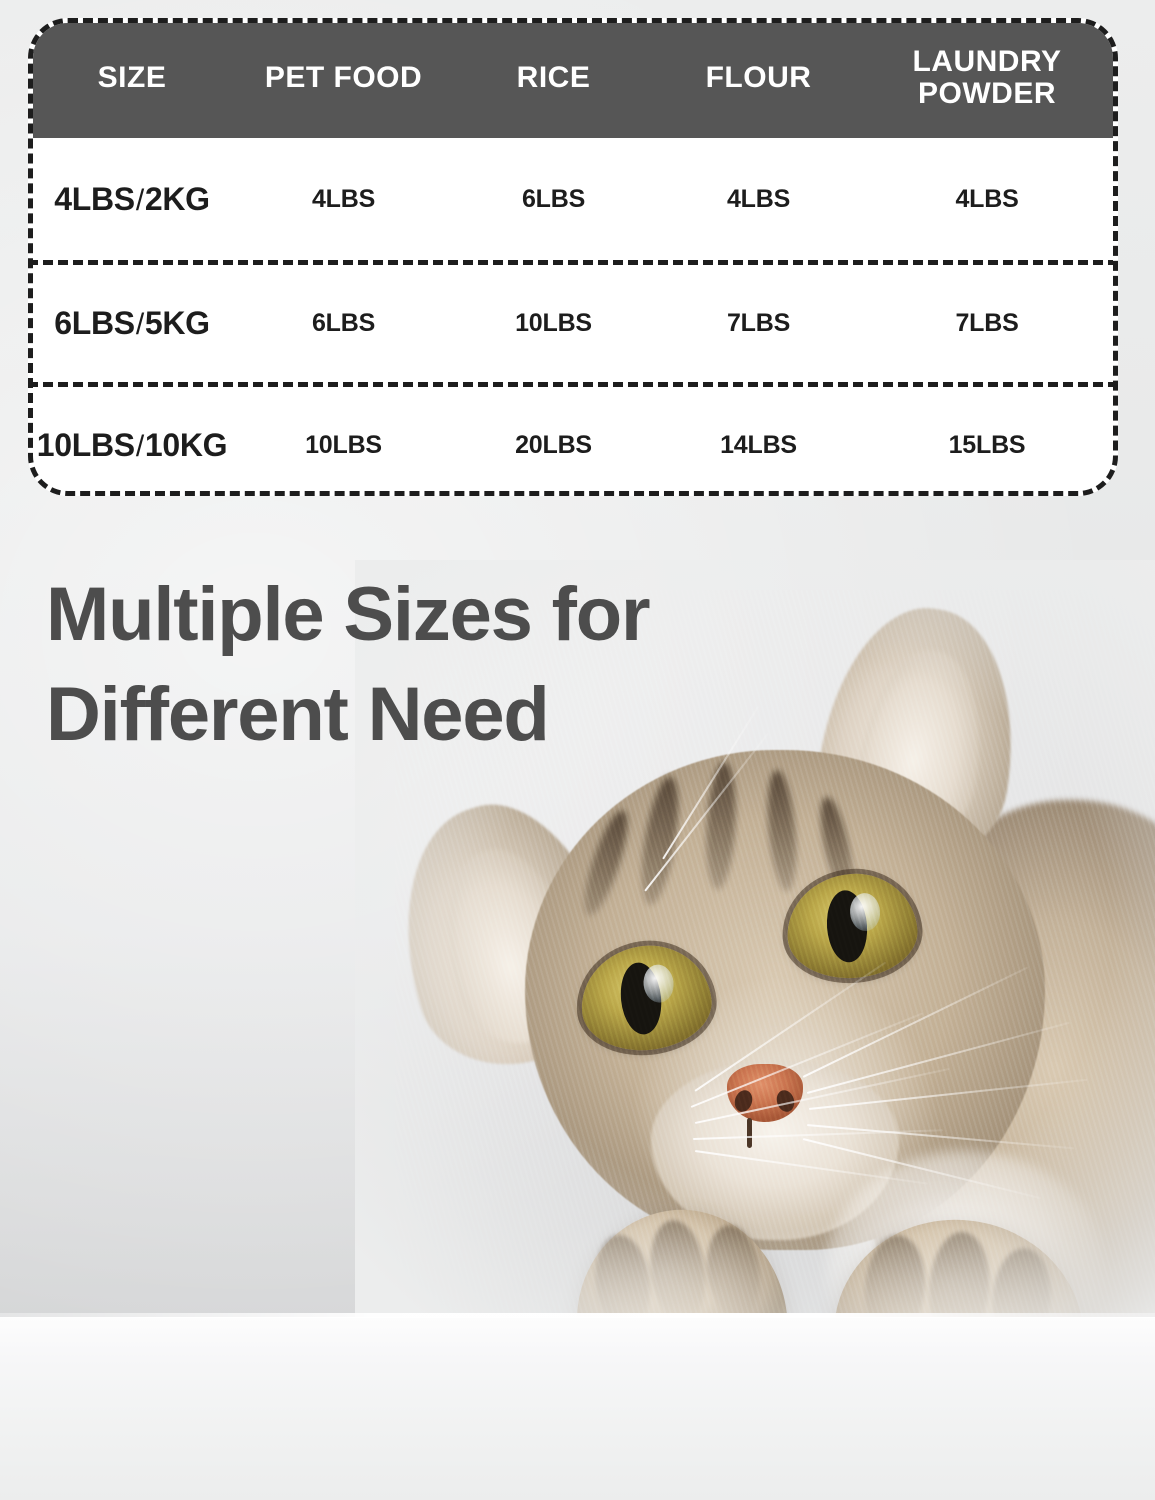 This screenshot has height=1500, width=1155. Describe the element at coordinates (343, 323) in the screenshot. I see `cell-pet-food: 6LBS` at that location.